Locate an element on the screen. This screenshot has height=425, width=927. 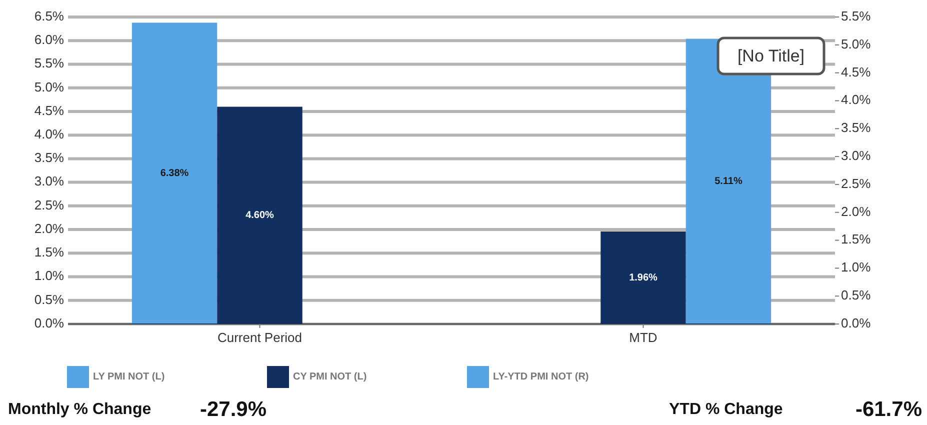
y2-tick-label: 3.5% is located at coordinates (856, 128).